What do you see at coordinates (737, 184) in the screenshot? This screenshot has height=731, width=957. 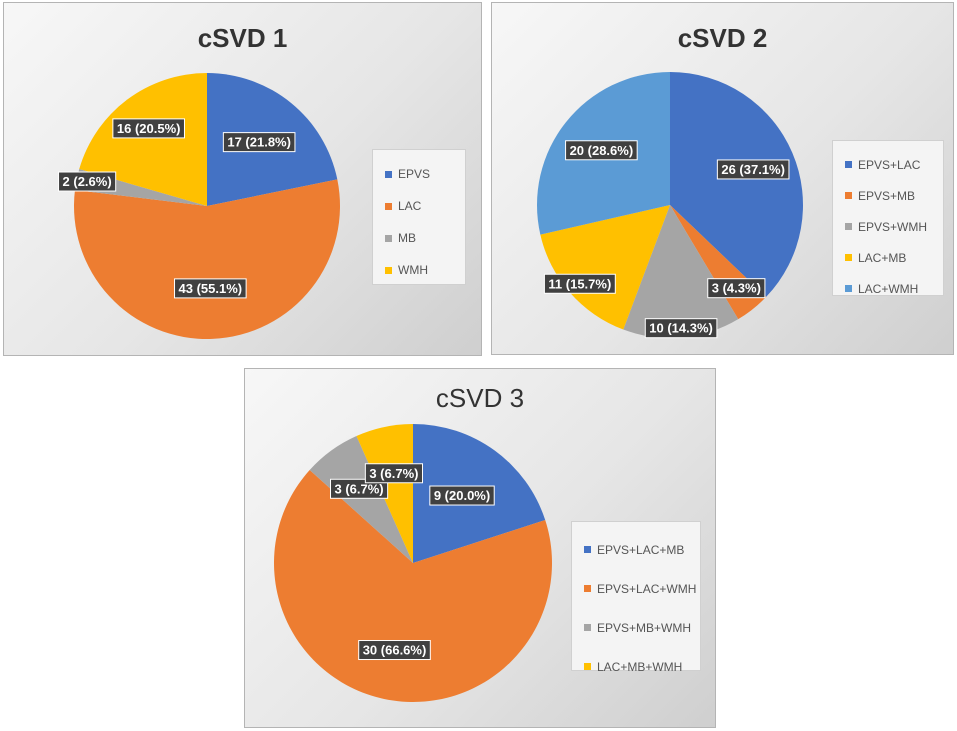 I see `pie-slice-epvs-lac` at bounding box center [737, 184].